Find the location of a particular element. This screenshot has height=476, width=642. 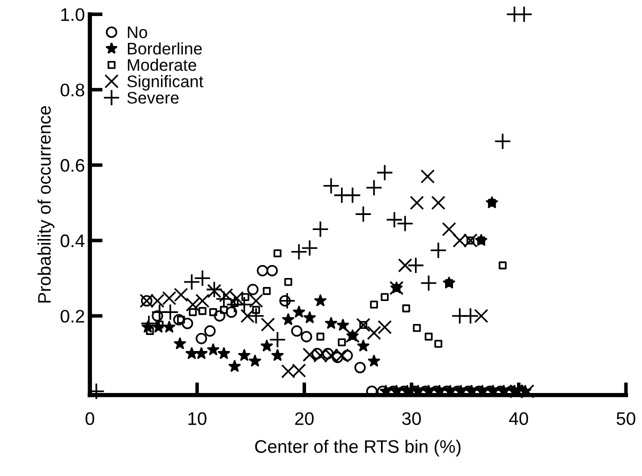

legend-label: Borderline is located at coordinates (165, 48).